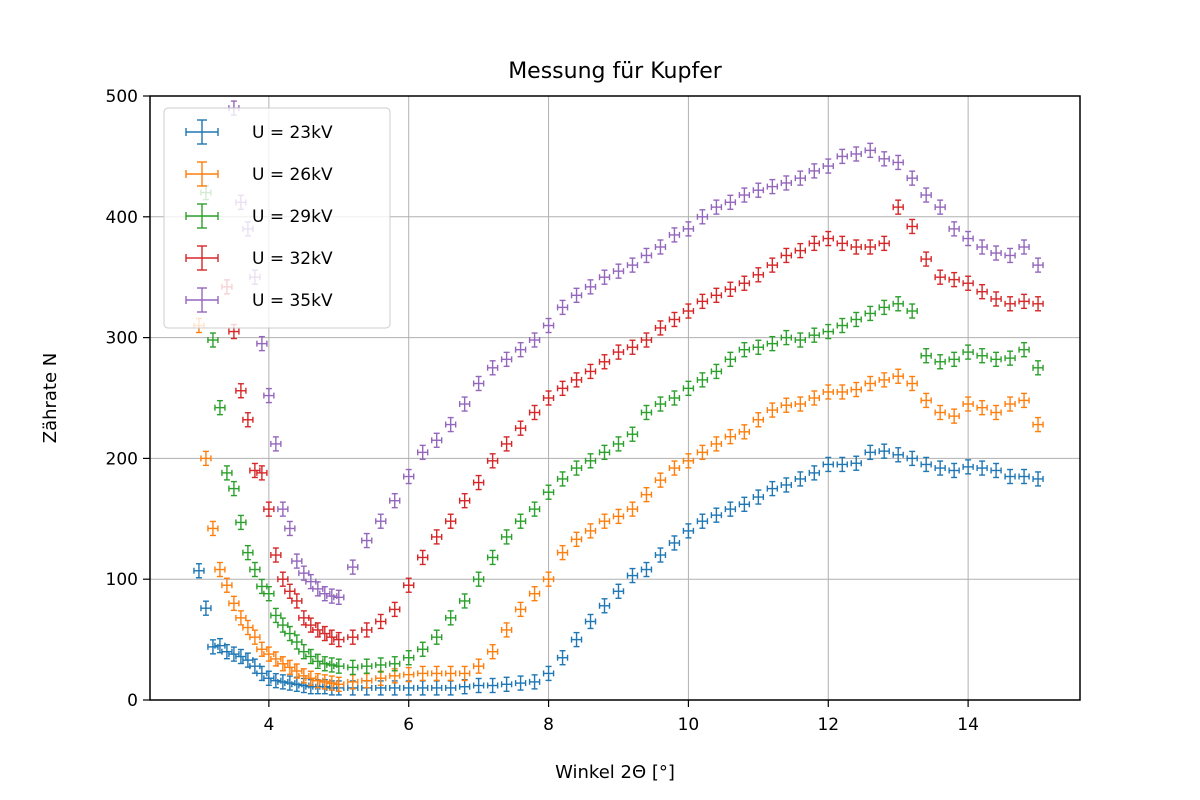 Image resolution: width=1200 pixels, height=800 pixels. What do you see at coordinates (202, 132) in the screenshot?
I see `legend-marker` at bounding box center [202, 132].